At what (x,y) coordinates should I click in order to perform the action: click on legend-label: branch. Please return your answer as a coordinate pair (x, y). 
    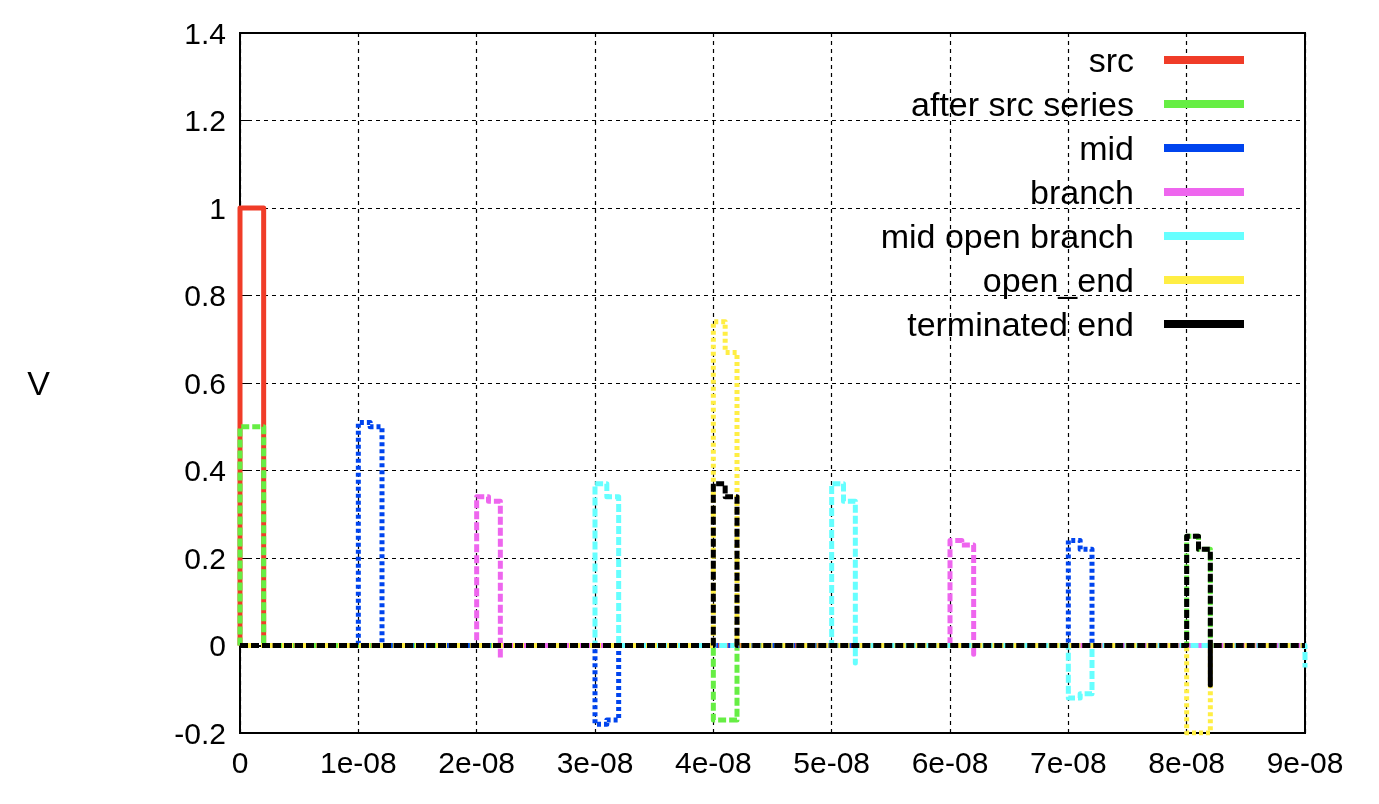
    Looking at the image, I should click on (1082, 192).